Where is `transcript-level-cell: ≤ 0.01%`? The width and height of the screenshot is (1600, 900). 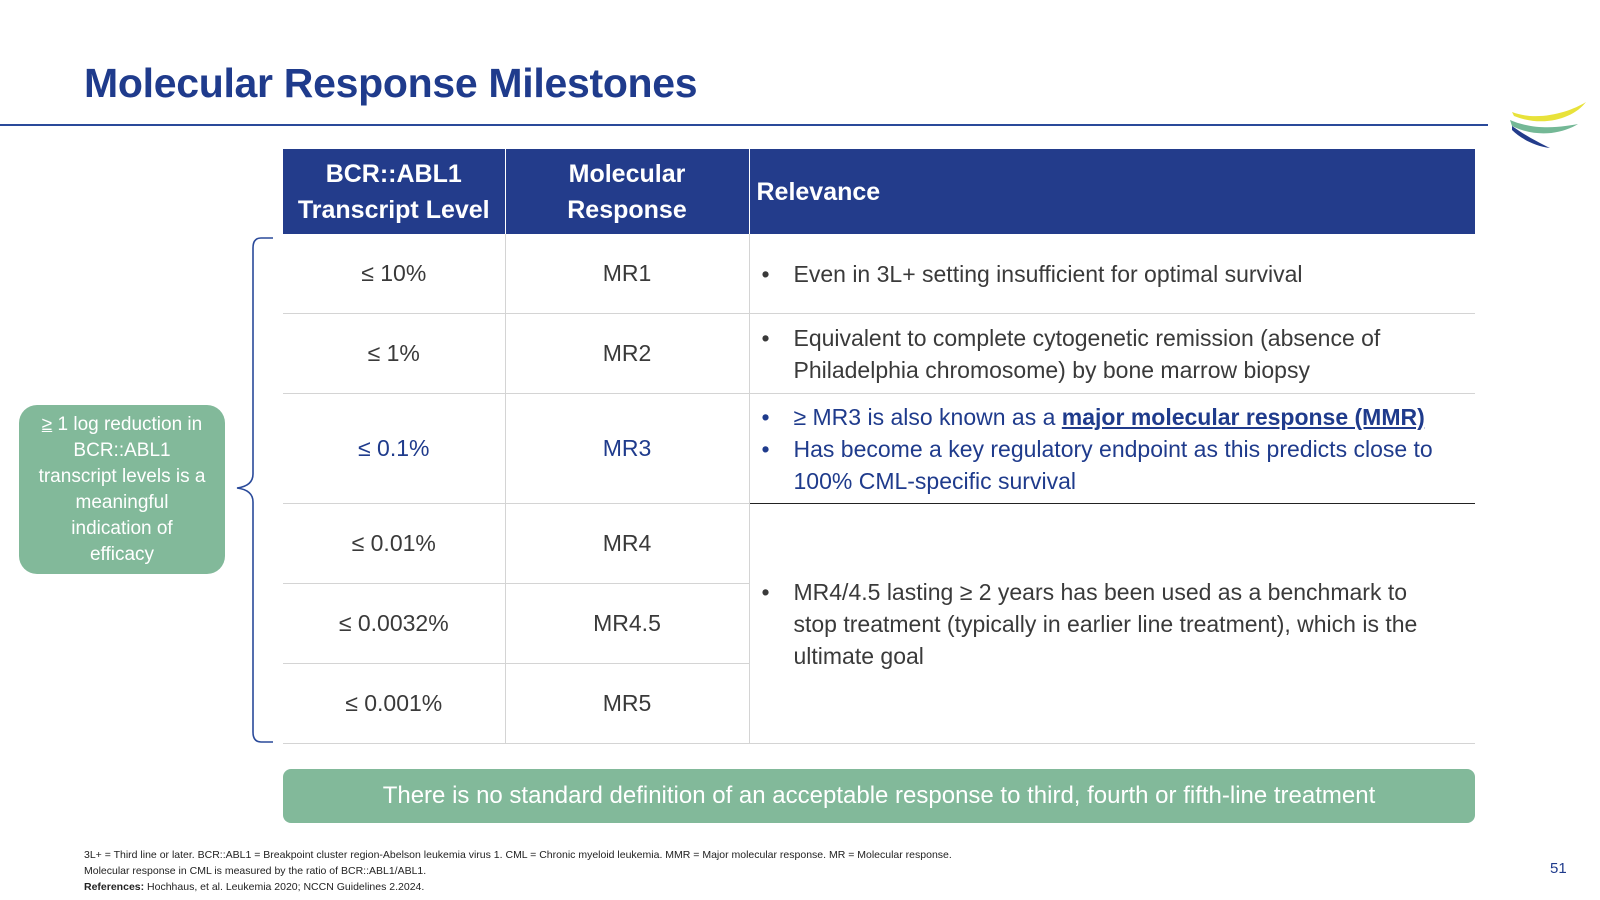
transcript-level-cell: ≤ 0.01% is located at coordinates (394, 543).